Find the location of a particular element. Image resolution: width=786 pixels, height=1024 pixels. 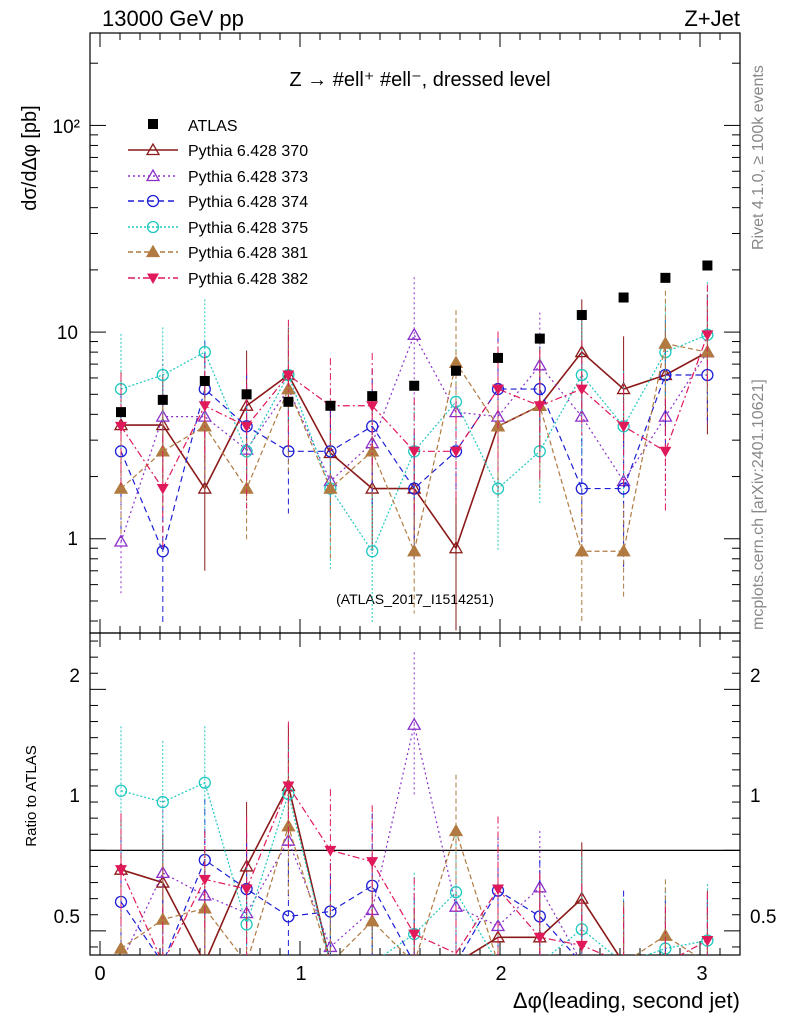

x-tick-label-2: 2 is located at coordinates (500, 974).